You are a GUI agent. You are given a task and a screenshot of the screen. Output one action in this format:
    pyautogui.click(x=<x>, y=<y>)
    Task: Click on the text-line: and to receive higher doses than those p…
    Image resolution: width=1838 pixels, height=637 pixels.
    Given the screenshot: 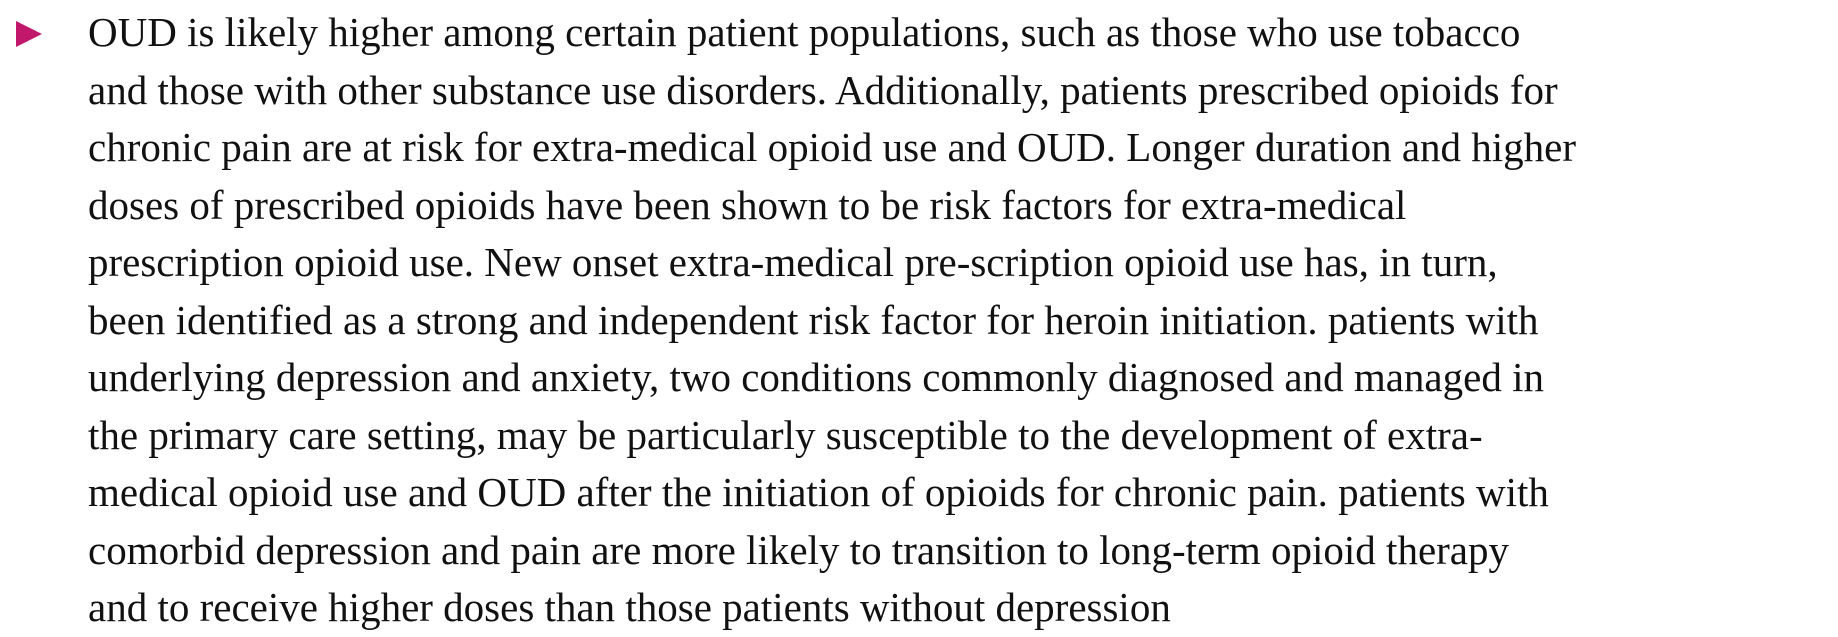 What is the action you would take?
    pyautogui.click(x=629, y=607)
    